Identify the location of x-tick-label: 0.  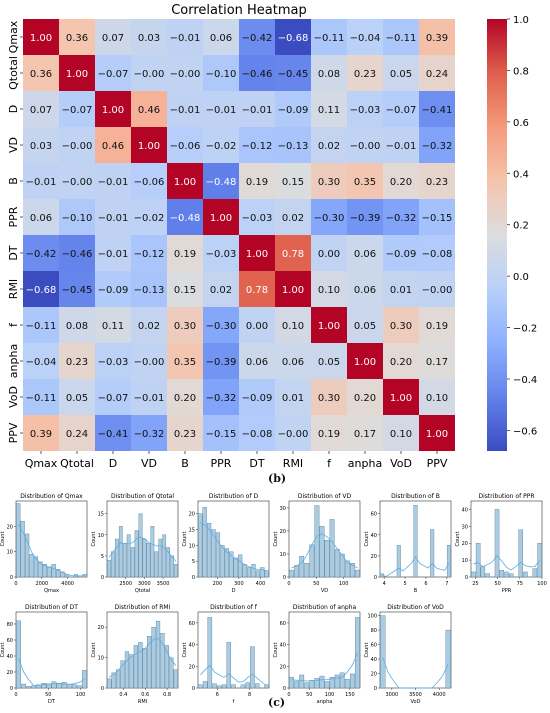
(288, 584).